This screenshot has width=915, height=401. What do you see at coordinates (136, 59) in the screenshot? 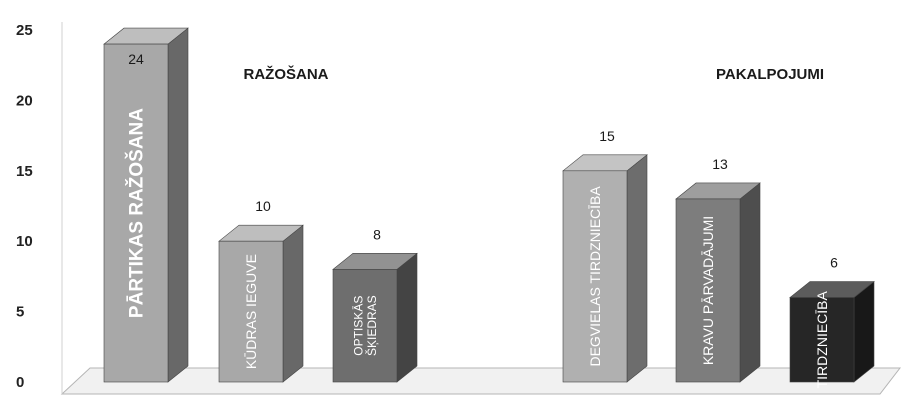
I see `bar-value-label: 24` at bounding box center [136, 59].